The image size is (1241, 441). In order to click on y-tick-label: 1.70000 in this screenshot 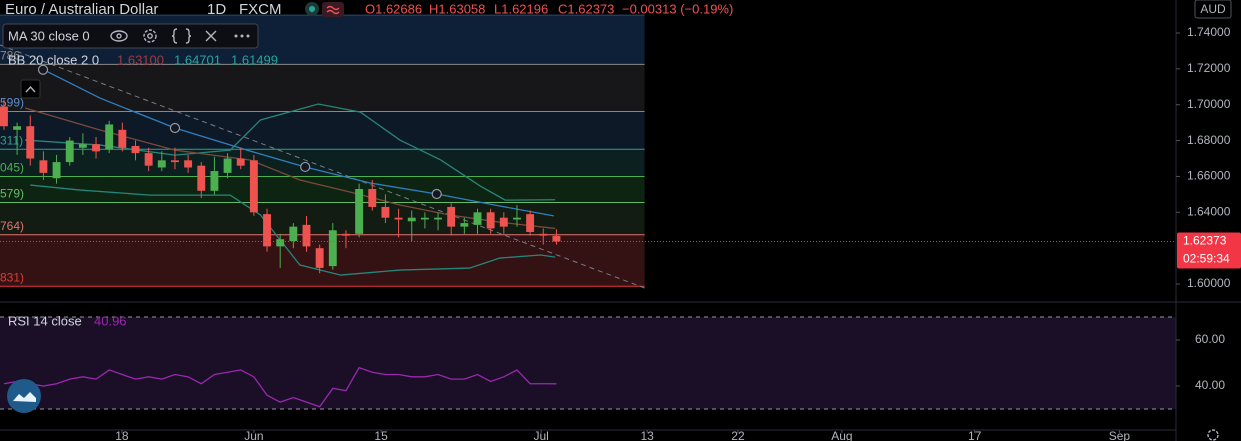, I will do `click(1209, 104)`.